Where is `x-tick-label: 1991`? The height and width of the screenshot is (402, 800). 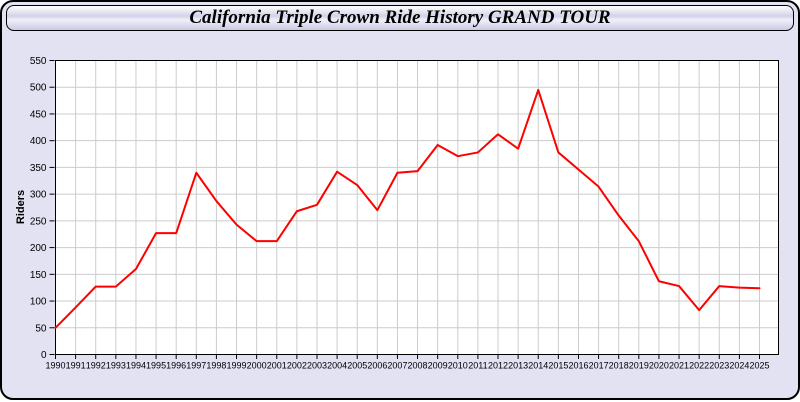
x-tick-label: 1991 is located at coordinates (76, 366).